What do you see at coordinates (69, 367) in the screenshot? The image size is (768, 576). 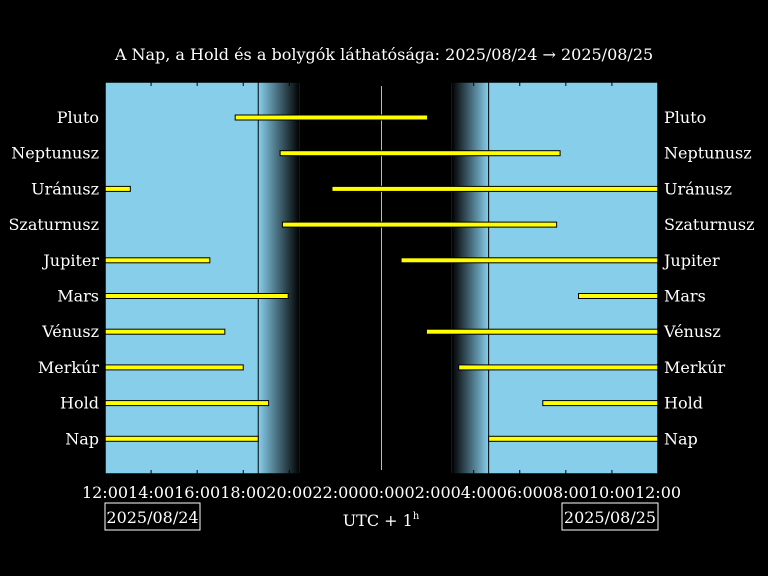 I see `row-label-left: Merkúr` at bounding box center [69, 367].